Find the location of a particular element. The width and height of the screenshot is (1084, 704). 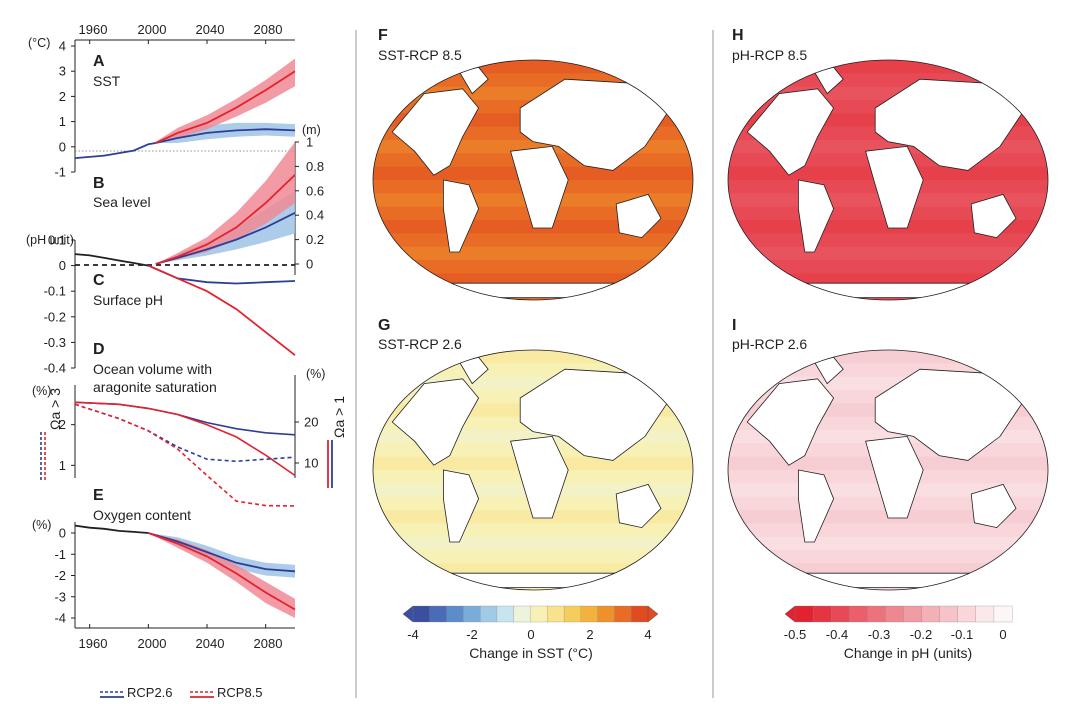

panel-title-d-line2: aragonite saturation is located at coordinates (155, 387).